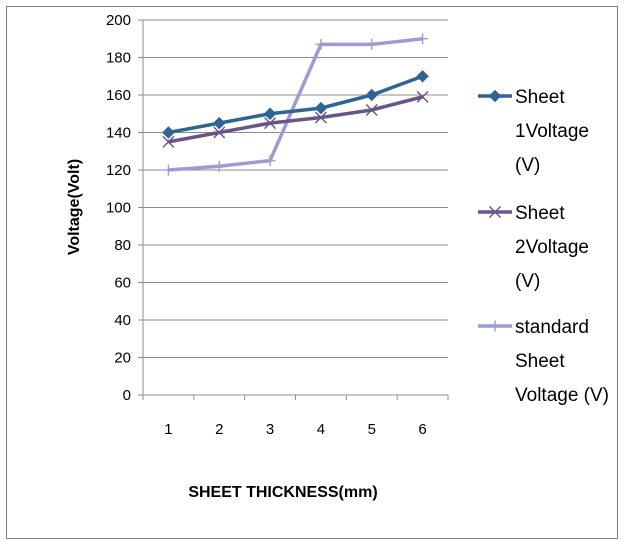 The height and width of the screenshot is (545, 624). Describe the element at coordinates (168, 429) in the screenshot. I see `x-tick-label: 1` at that location.